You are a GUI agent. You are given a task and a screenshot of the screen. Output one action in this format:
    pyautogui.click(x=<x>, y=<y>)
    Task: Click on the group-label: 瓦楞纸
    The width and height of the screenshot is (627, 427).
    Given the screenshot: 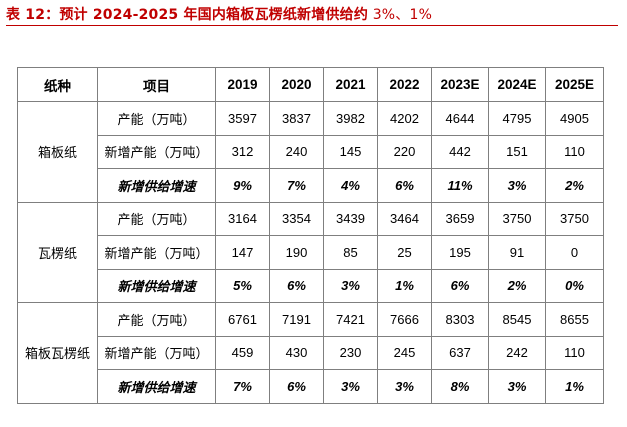 What is the action you would take?
    pyautogui.click(x=57, y=252)
    